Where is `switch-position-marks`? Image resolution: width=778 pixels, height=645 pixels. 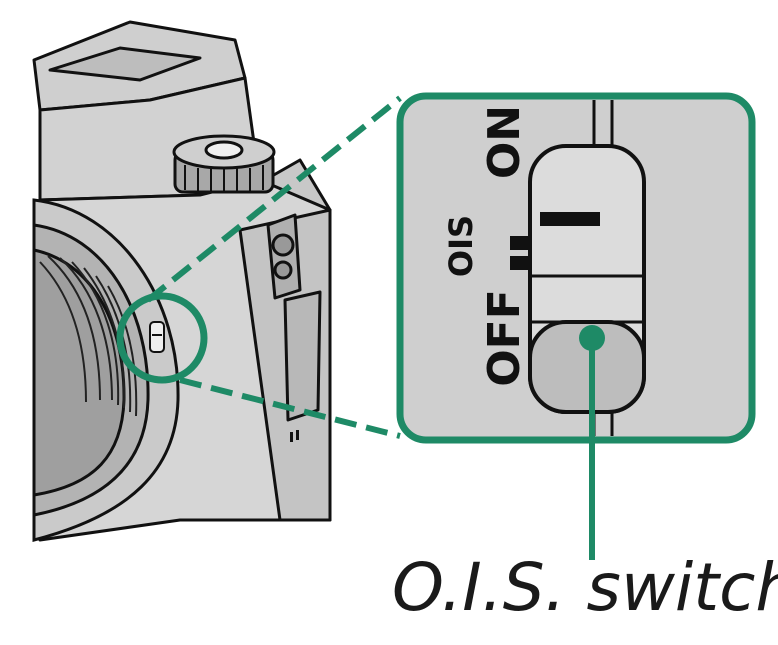
switch-position-marks is located at coordinates (555, 241).